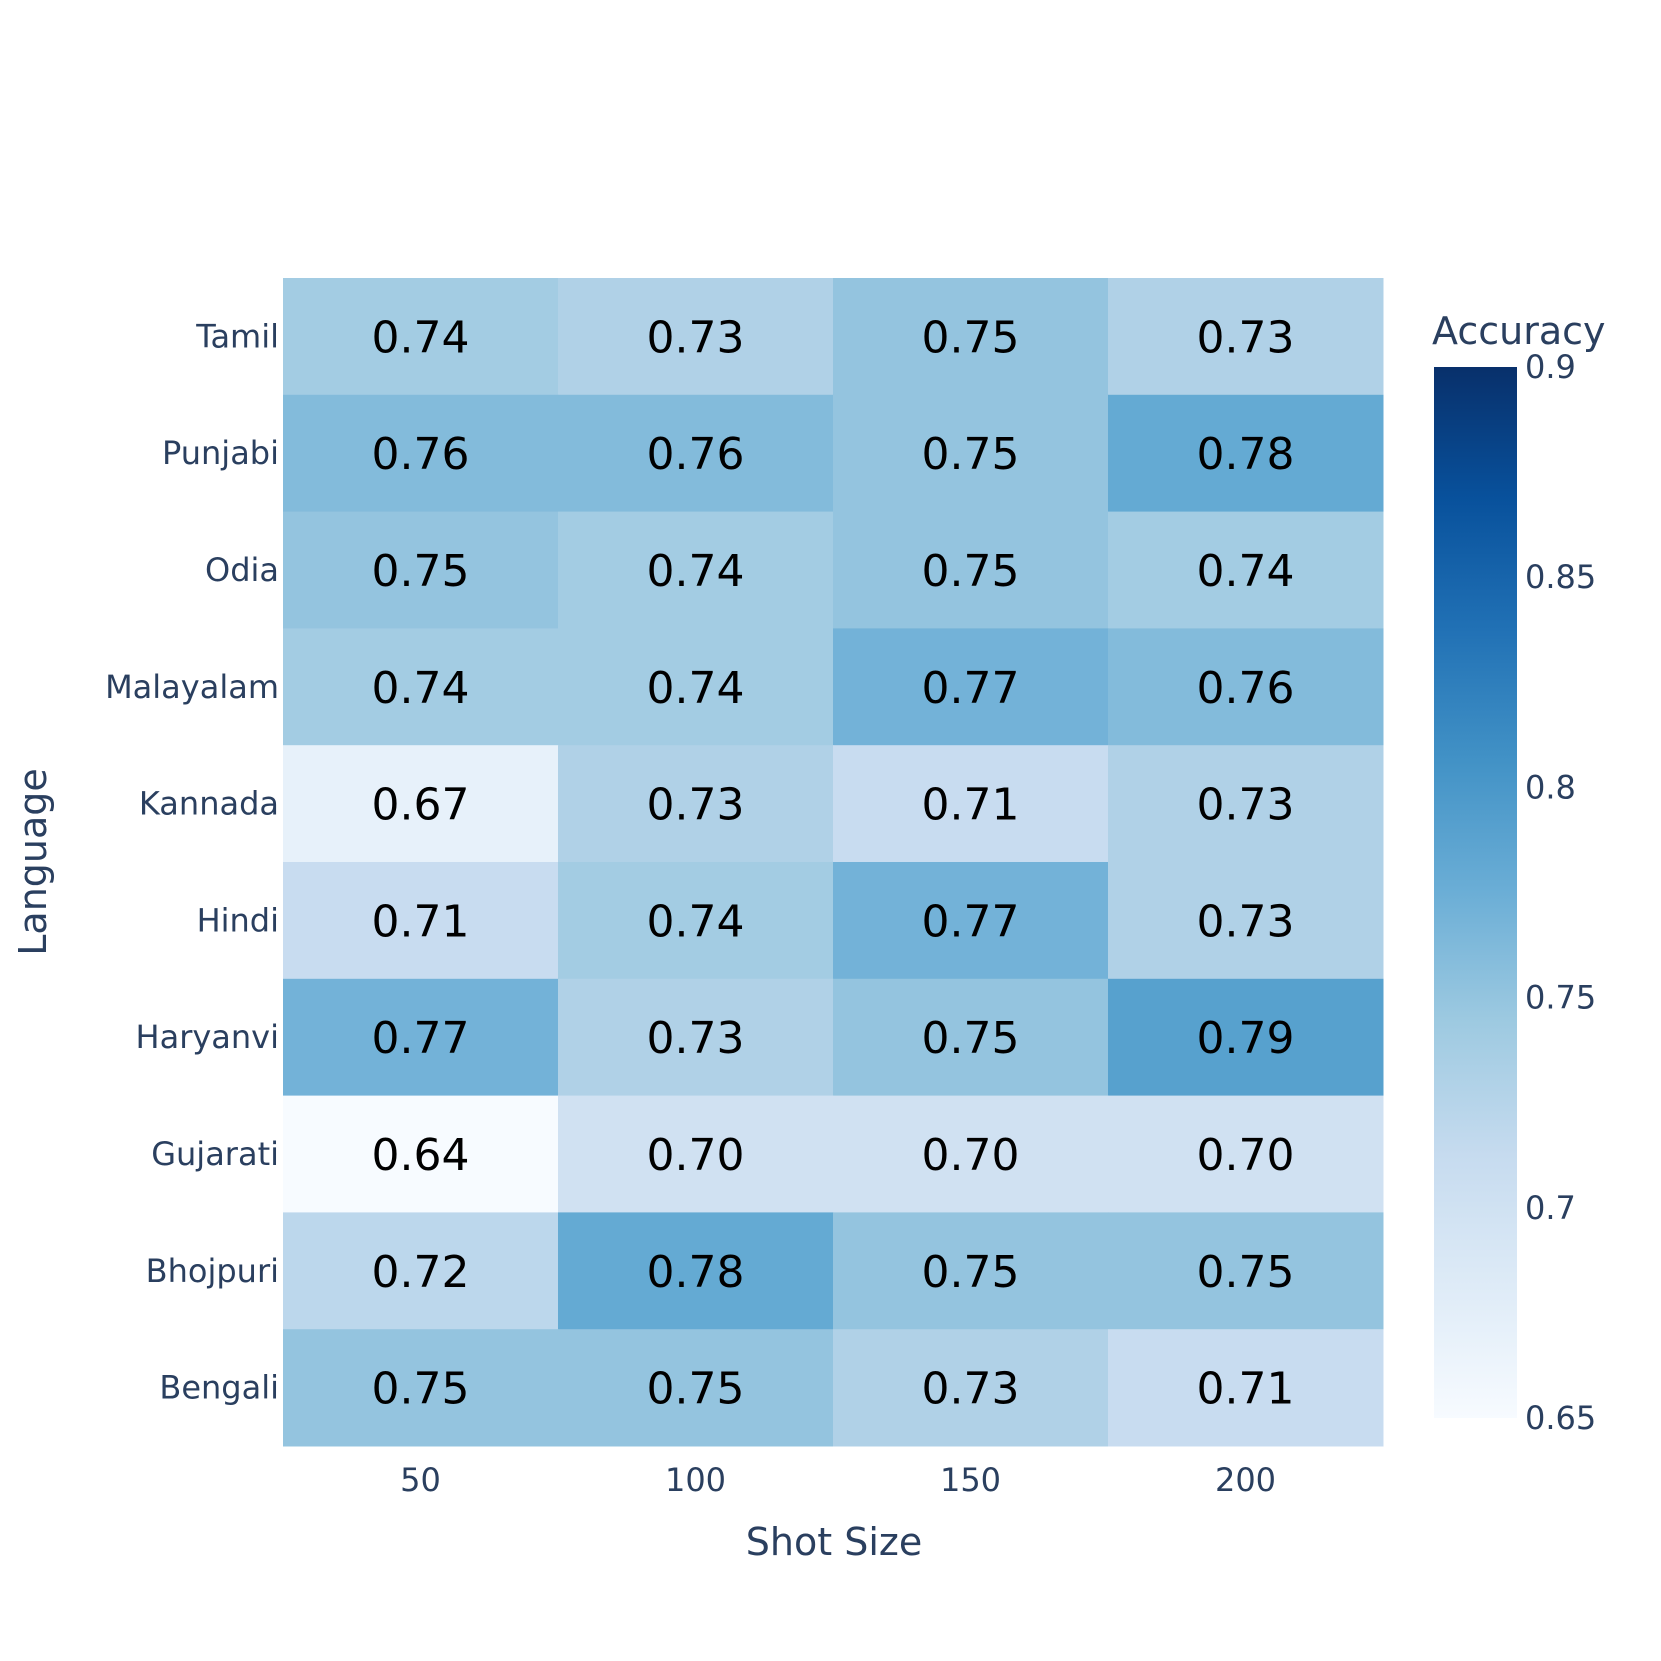 This screenshot has width=1661, height=1661. What do you see at coordinates (1560, 998) in the screenshot?
I see `colorbar-tick-label: 0.75` at bounding box center [1560, 998].